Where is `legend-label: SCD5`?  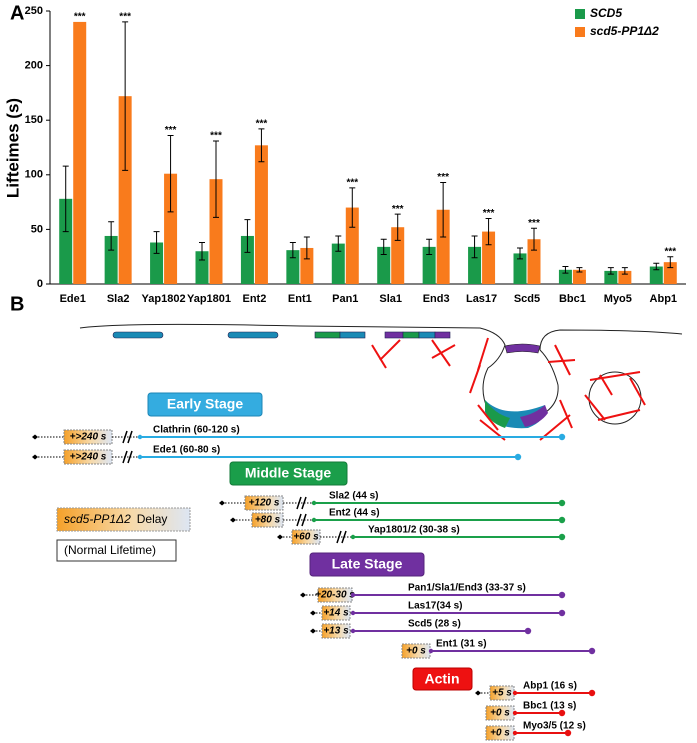 legend-label: SCD5 is located at coordinates (606, 13).